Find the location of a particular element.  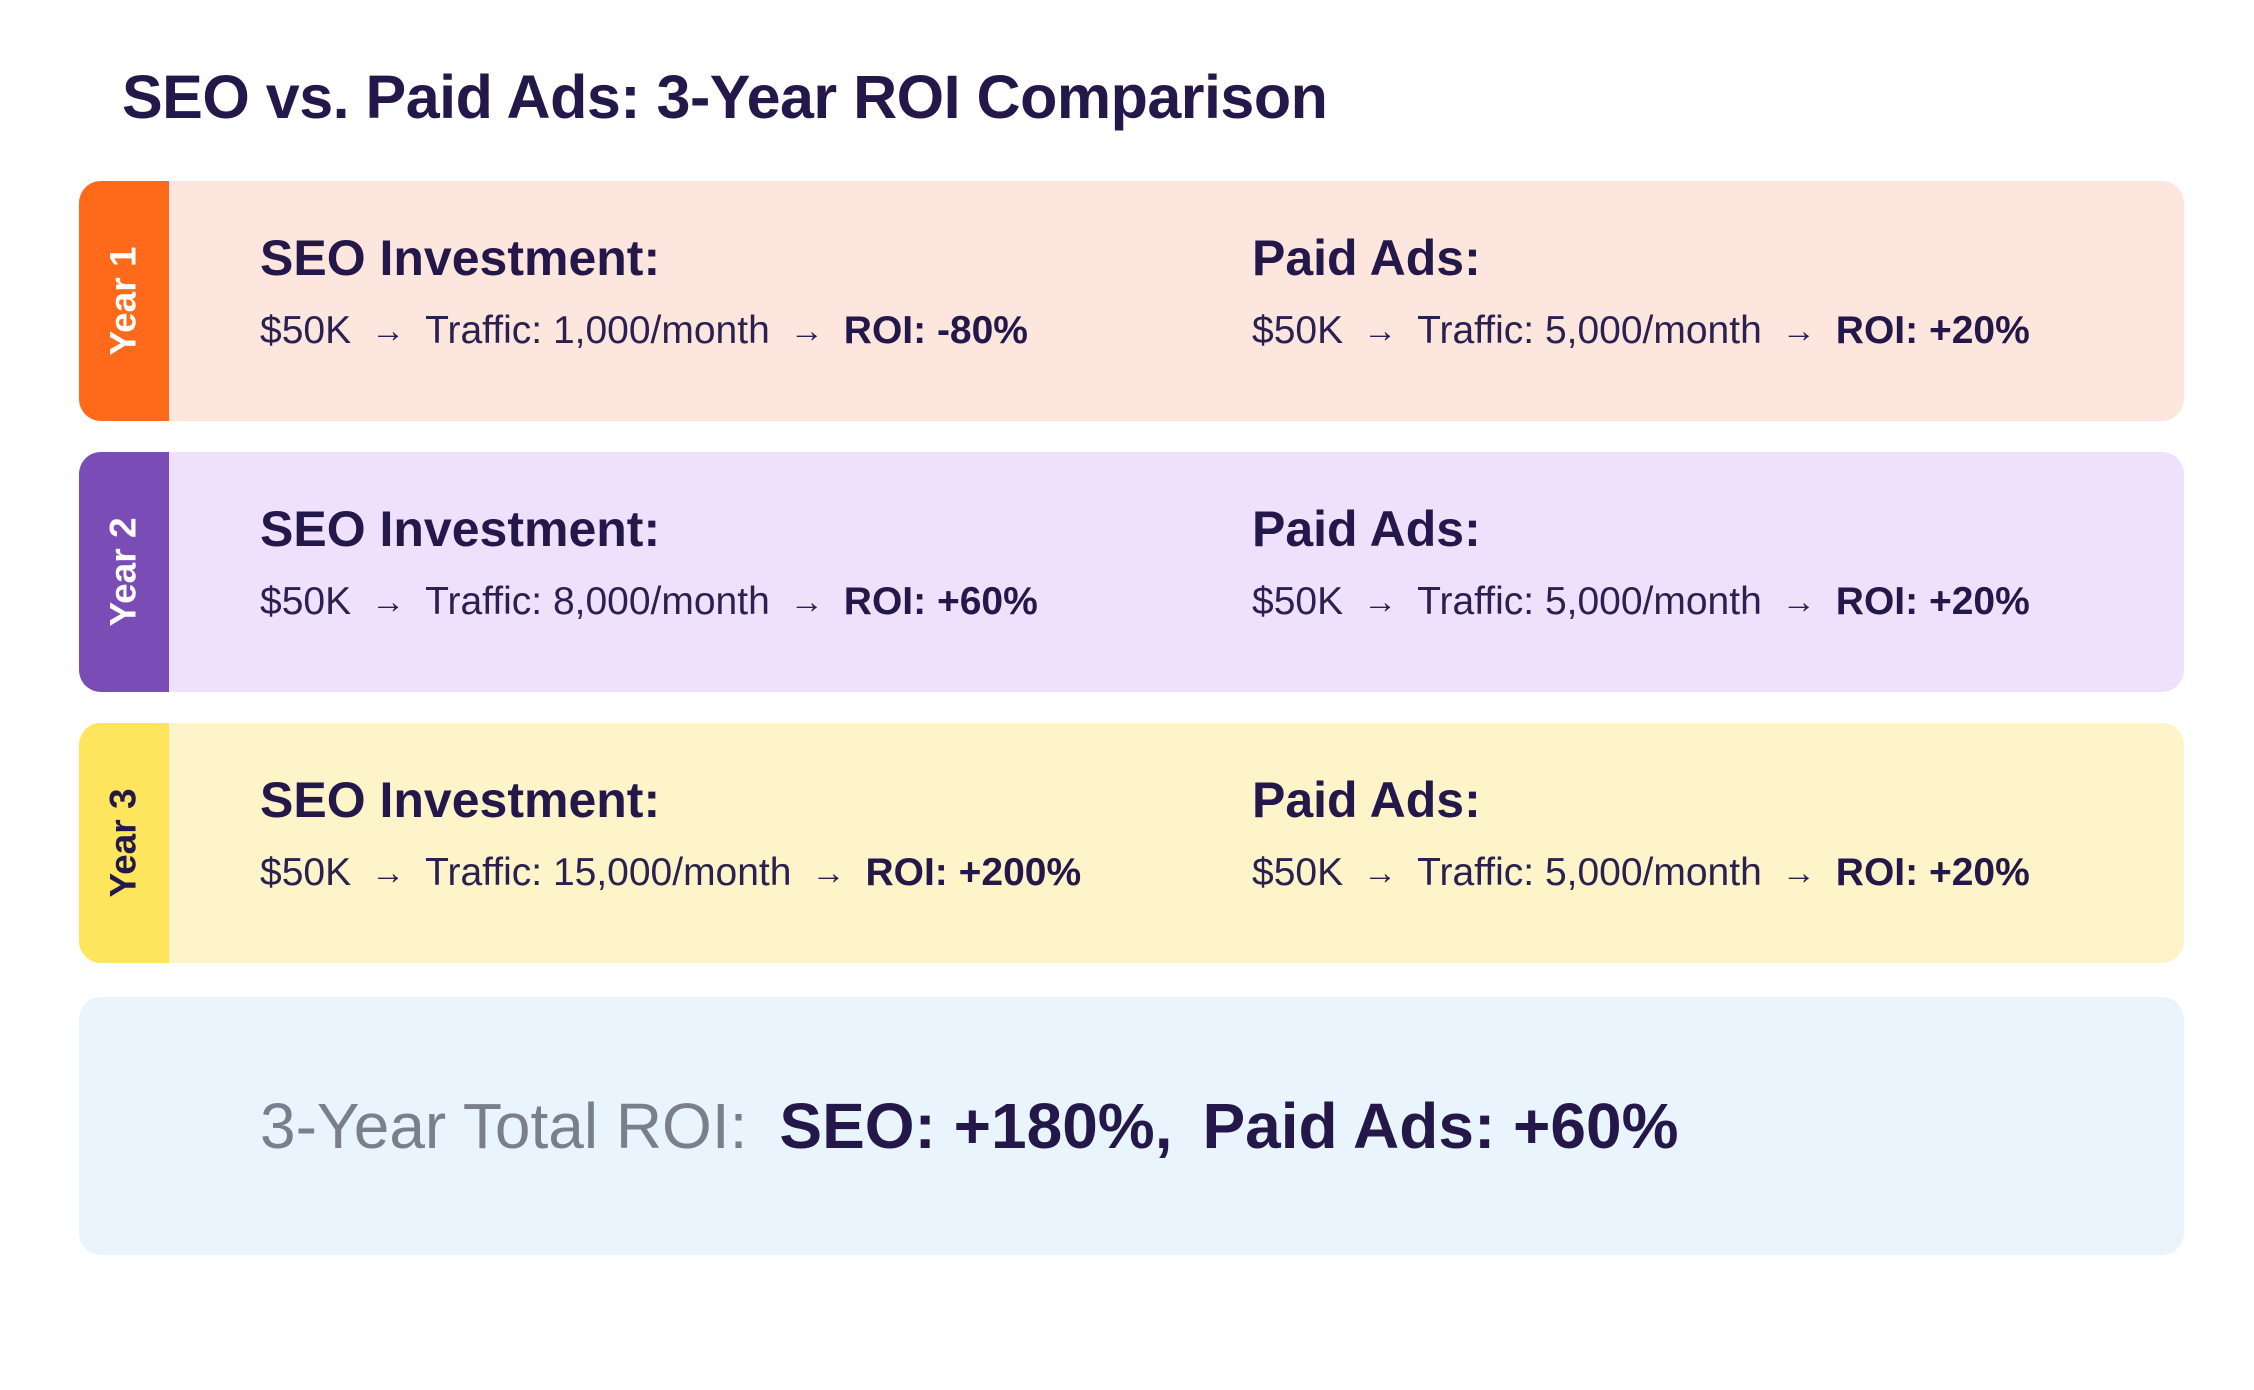

year-label: Year 2 is located at coordinates (123, 572).